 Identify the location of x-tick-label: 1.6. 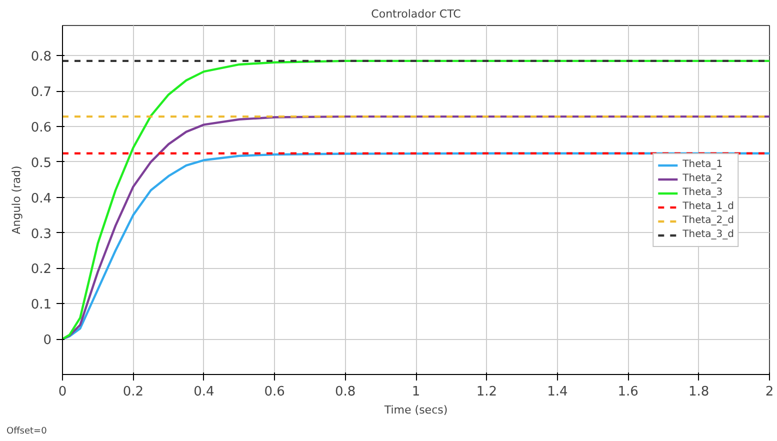
(628, 392).